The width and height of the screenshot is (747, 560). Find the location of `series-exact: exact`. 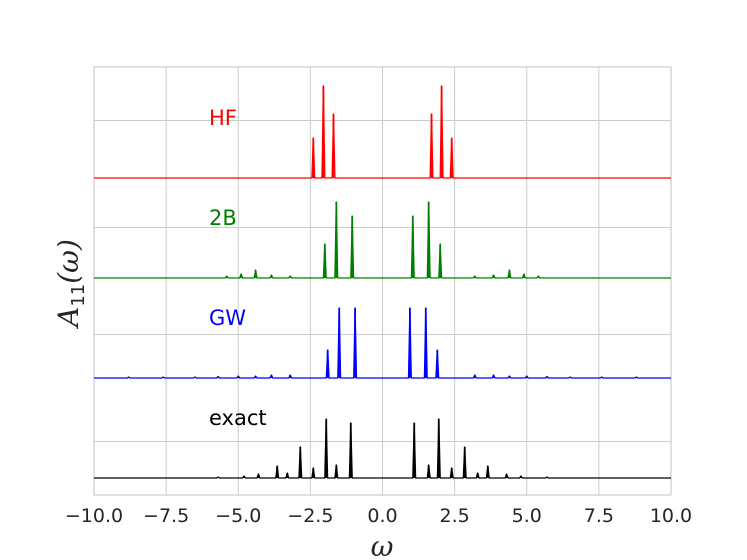

series-exact: exact is located at coordinates (382, 442).